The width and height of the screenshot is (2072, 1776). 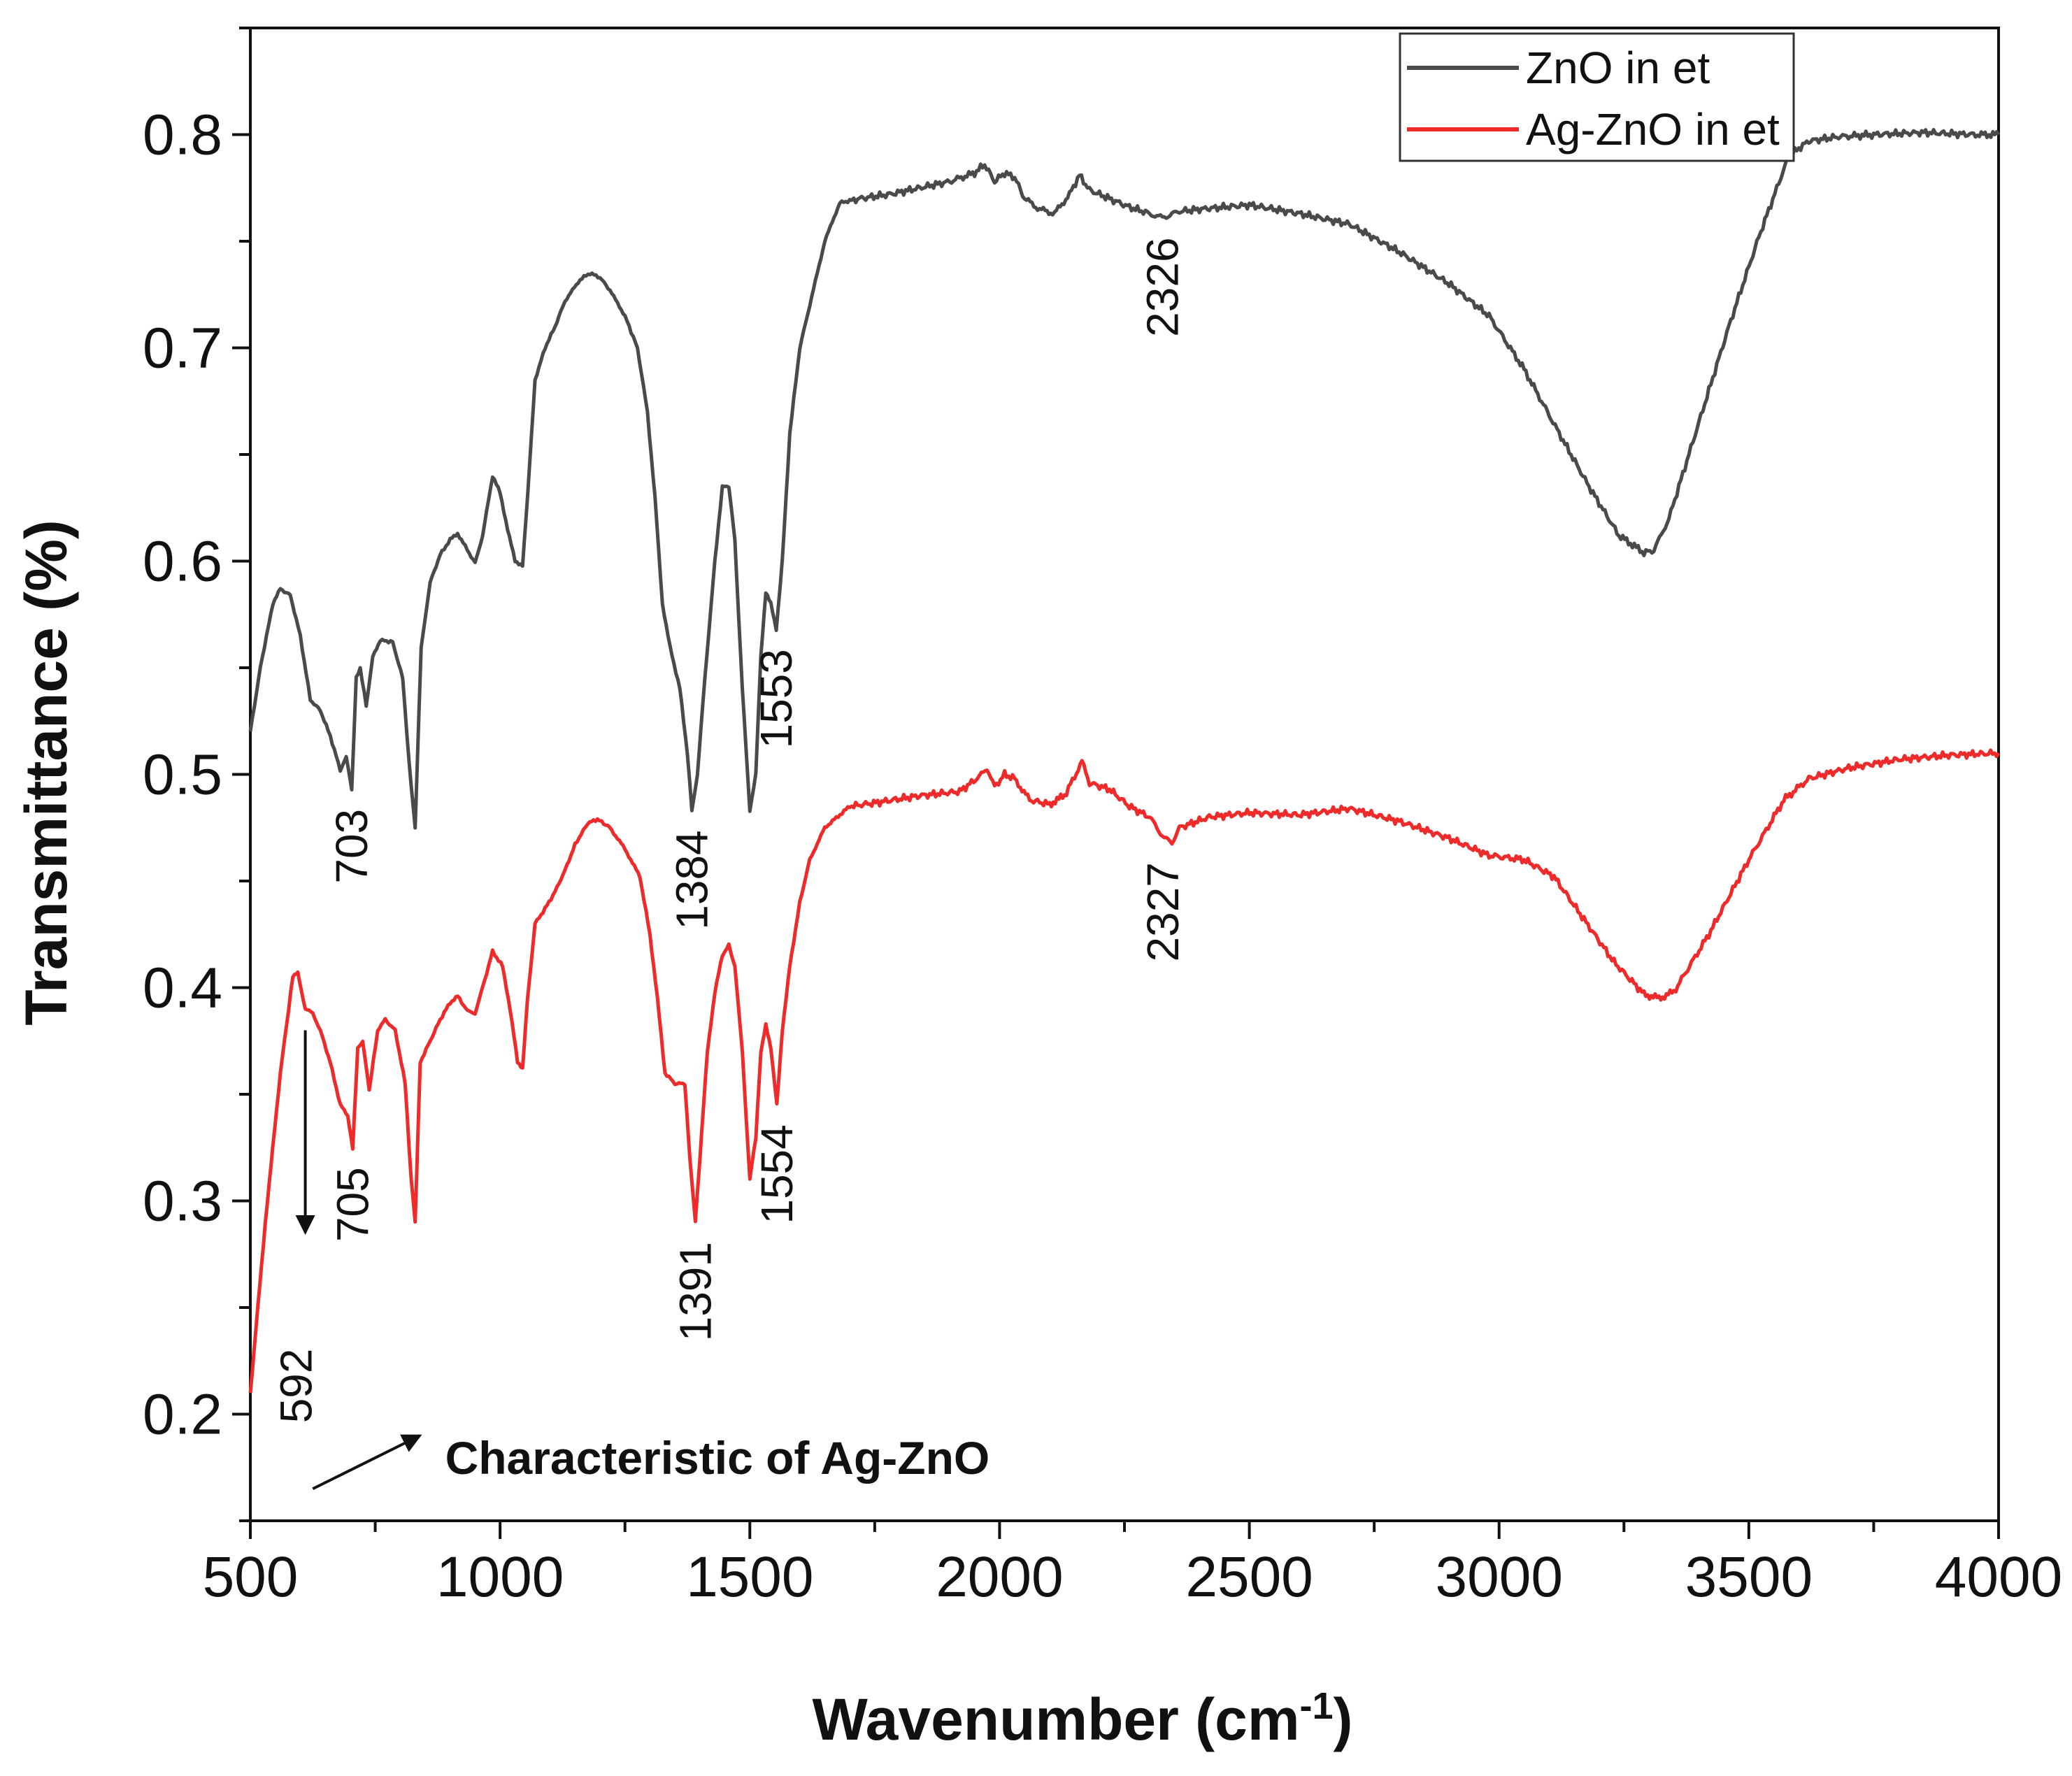 I want to click on x-tick-label: 4000, so click(x=1998, y=1577).